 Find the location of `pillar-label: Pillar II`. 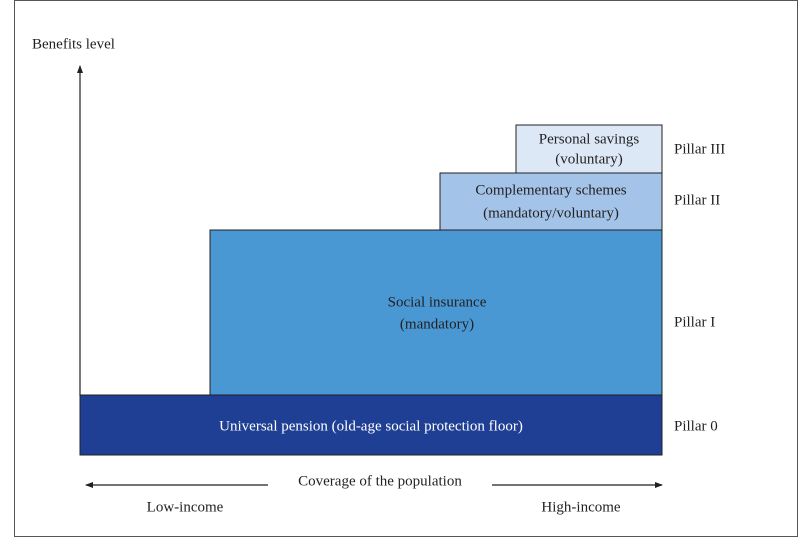

pillar-label: Pillar II is located at coordinates (697, 200).